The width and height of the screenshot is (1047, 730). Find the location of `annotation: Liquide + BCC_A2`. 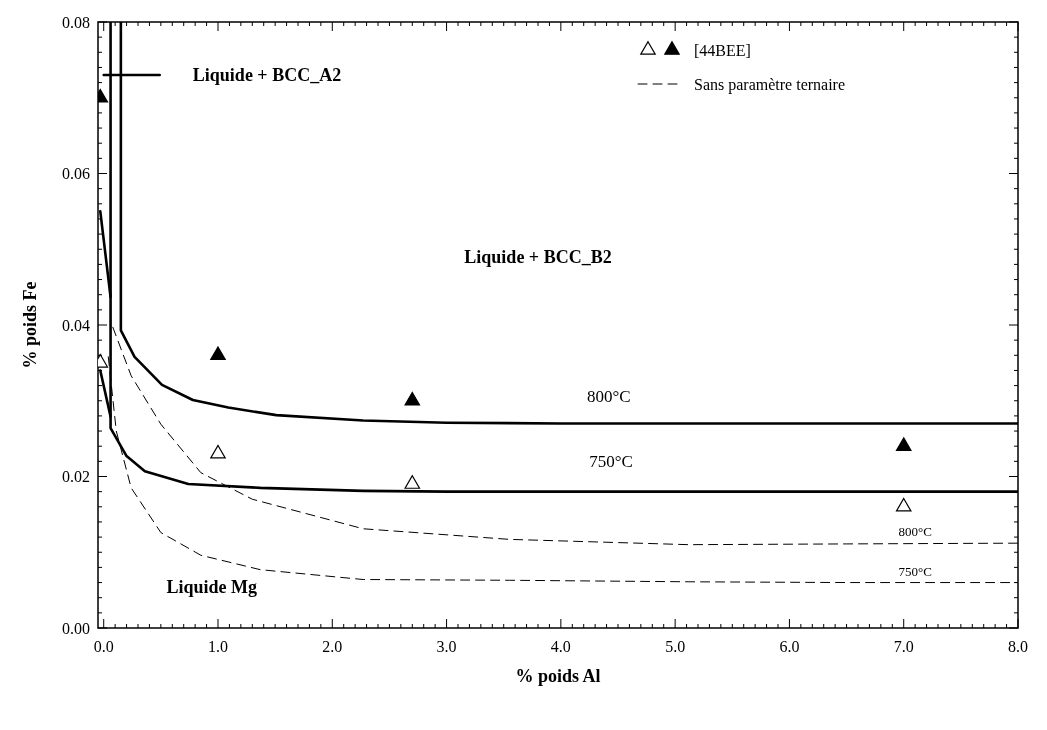

annotation: Liquide + BCC_A2 is located at coordinates (267, 75).